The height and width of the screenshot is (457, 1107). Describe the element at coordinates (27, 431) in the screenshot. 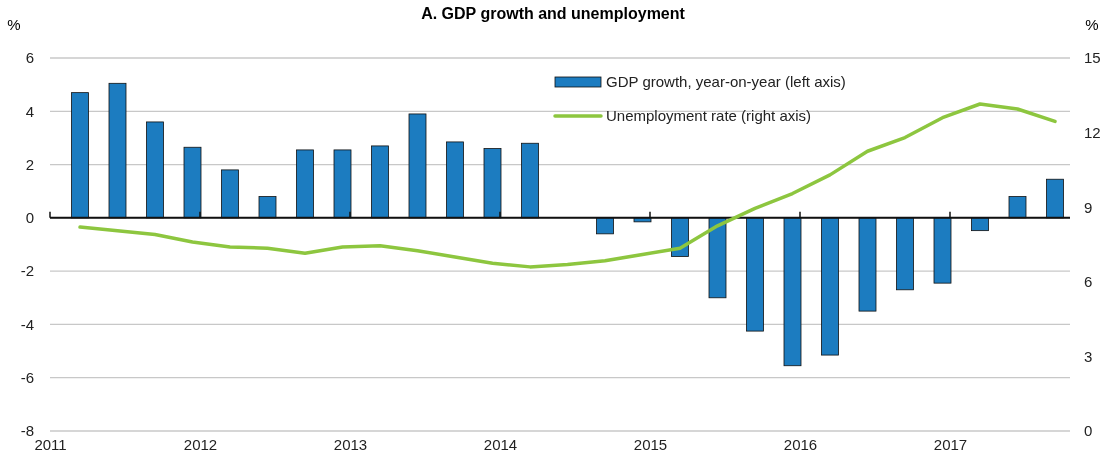

I see `y-tick-label: -8` at that location.